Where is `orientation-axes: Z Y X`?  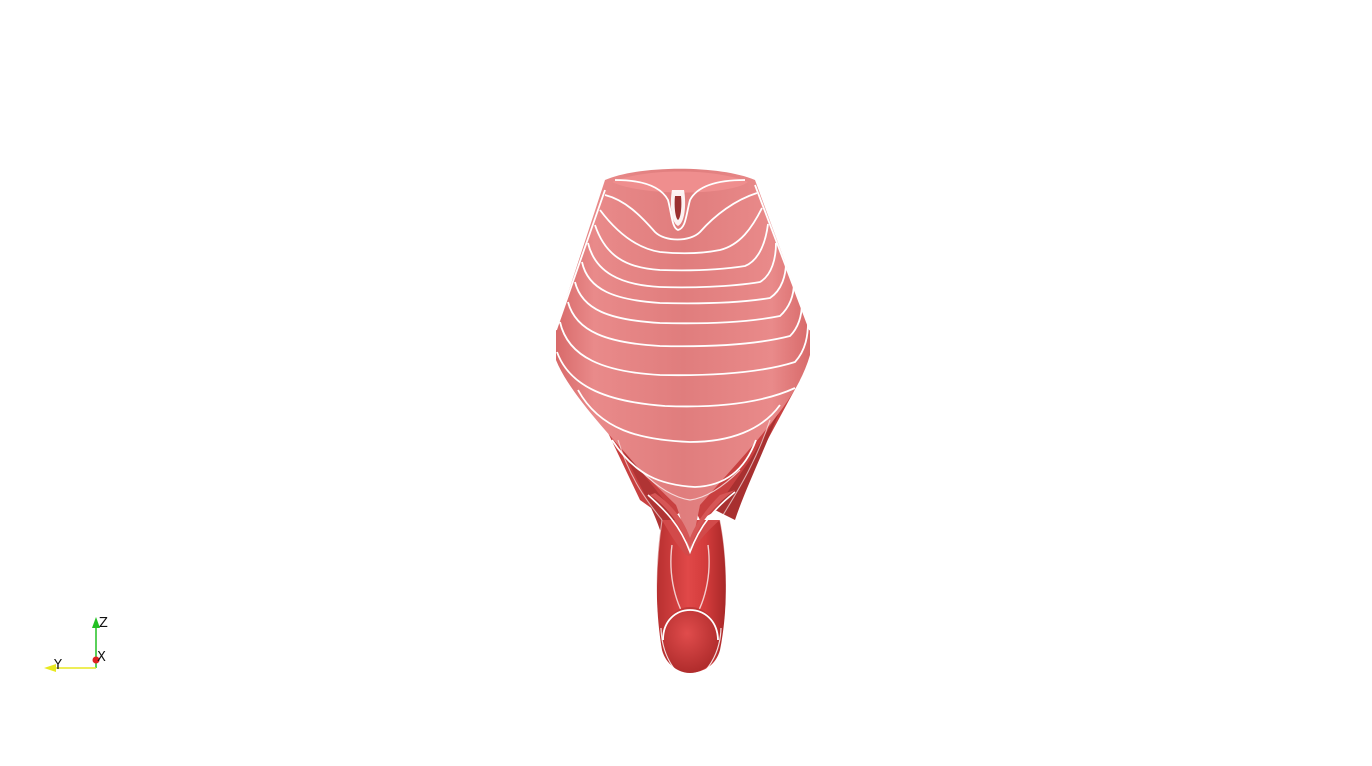 orientation-axes: Z Y X is located at coordinates (76, 644).